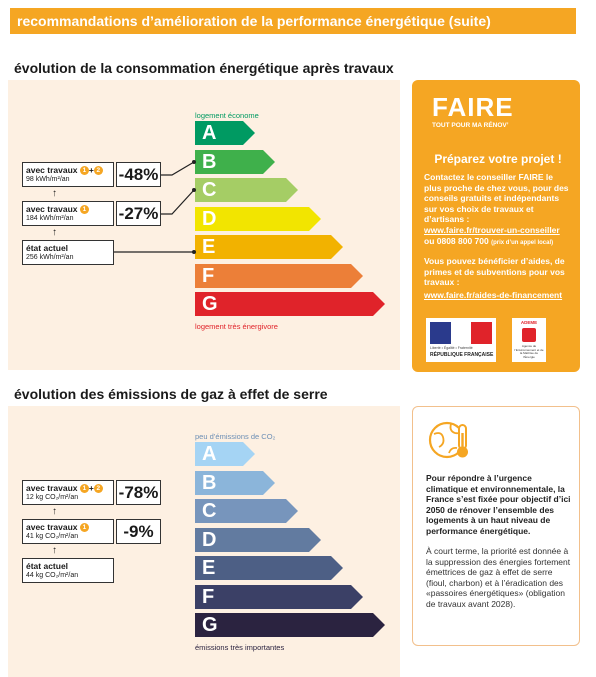 The width and height of the screenshot is (596, 677). Describe the element at coordinates (235, 436) in the screenshot. I see `ghg-top-label: peu d’émissions de CO₂` at that location.